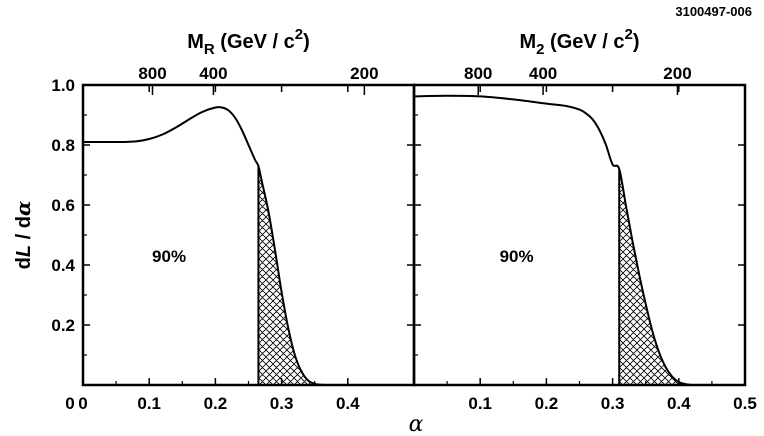 The height and width of the screenshot is (436, 764). What do you see at coordinates (713, 11) in the screenshot?
I see `figure-id: 3100497-006` at bounding box center [713, 11].